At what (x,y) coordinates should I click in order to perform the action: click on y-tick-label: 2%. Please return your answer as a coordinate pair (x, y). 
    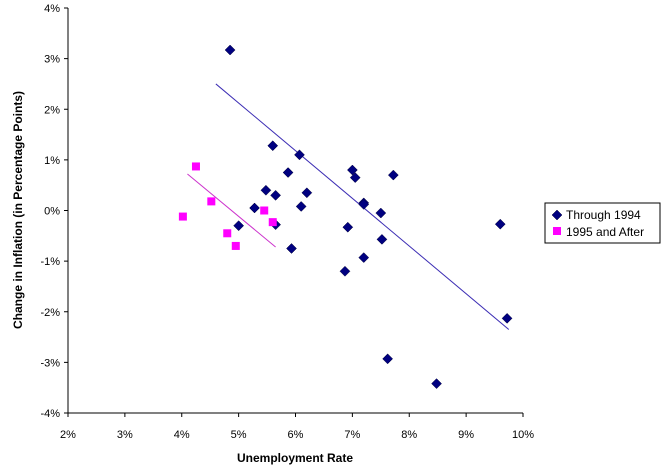
    Looking at the image, I should click on (52, 110).